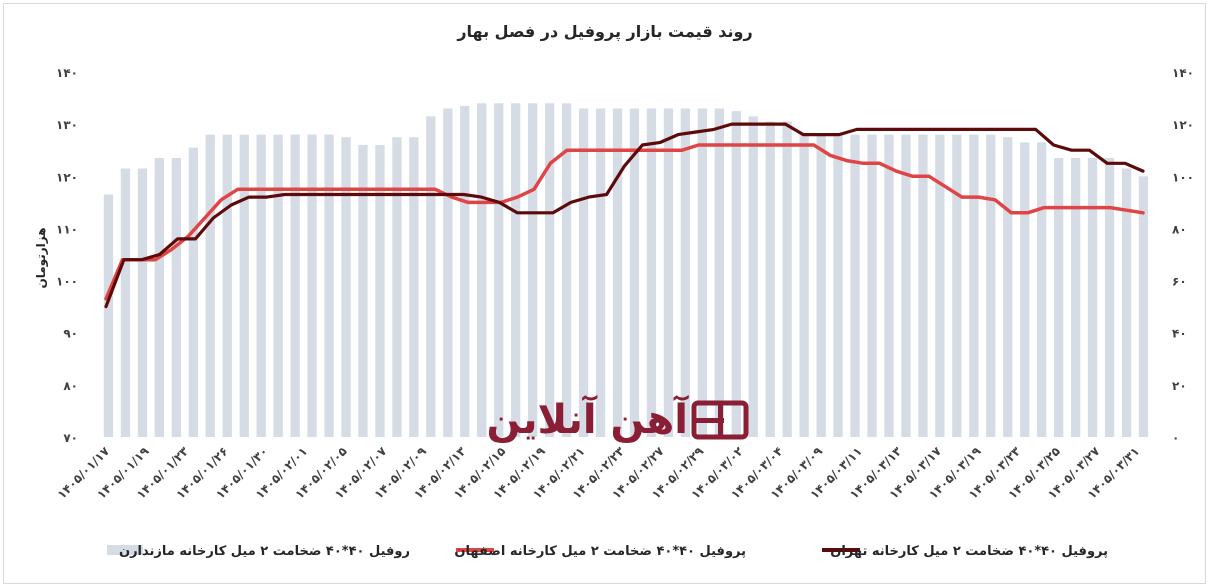 This screenshot has width=1210, height=588. I want to click on watermark-logo: آهن آنلاین, so click(618, 418).